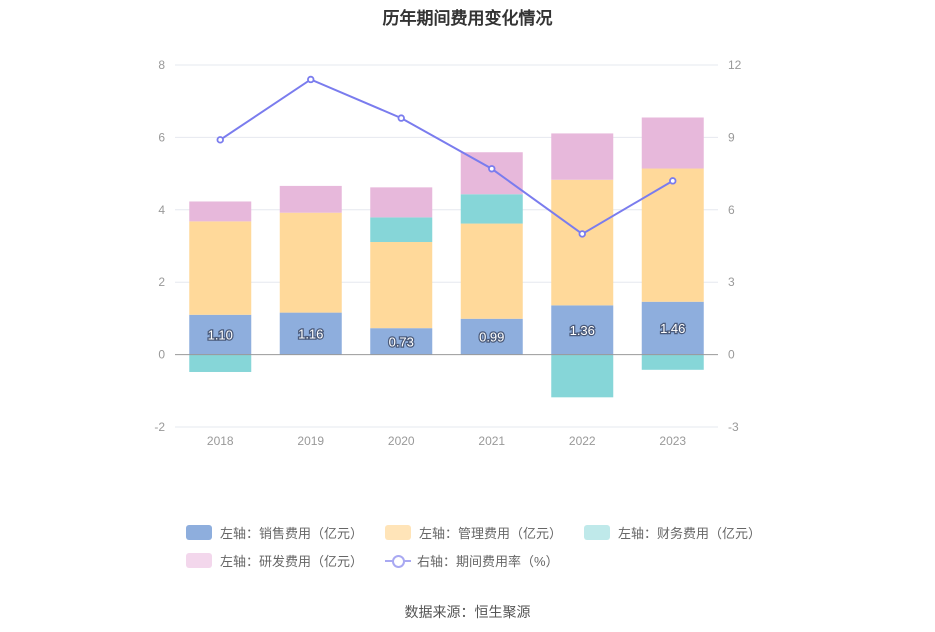 This screenshot has height=632, width=935. I want to click on left-axis-tick-label: 6, so click(161, 137).